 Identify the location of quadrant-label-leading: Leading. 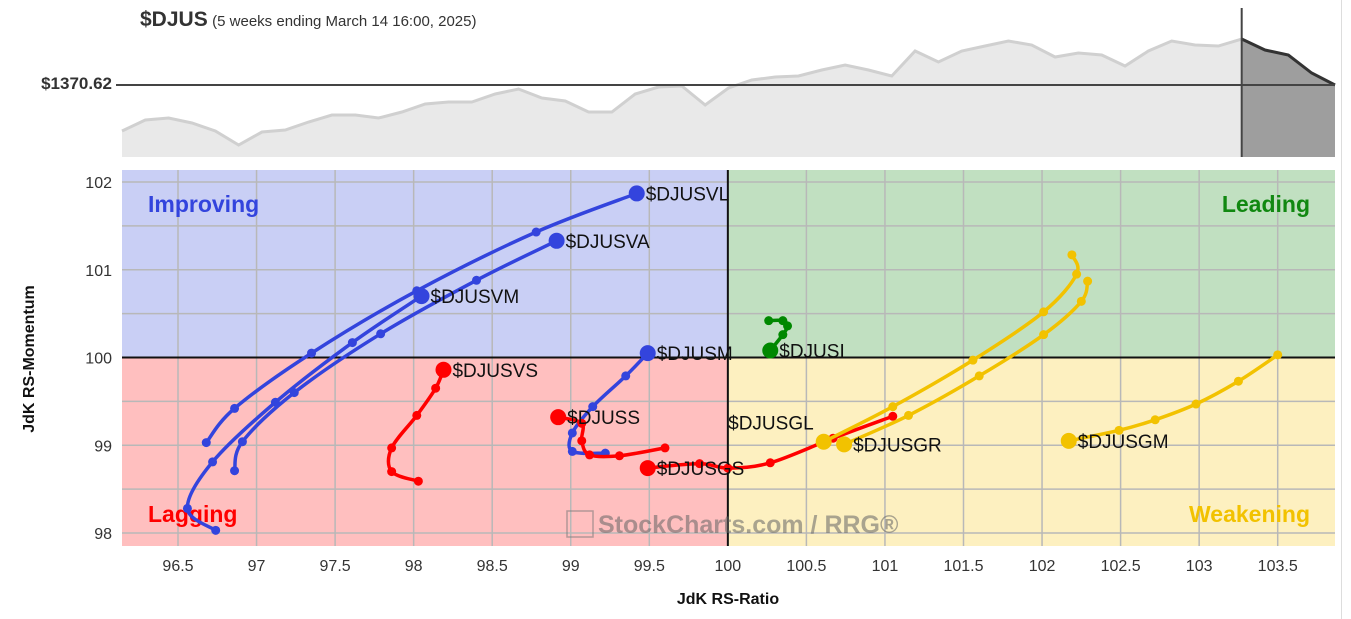
(1266, 204).